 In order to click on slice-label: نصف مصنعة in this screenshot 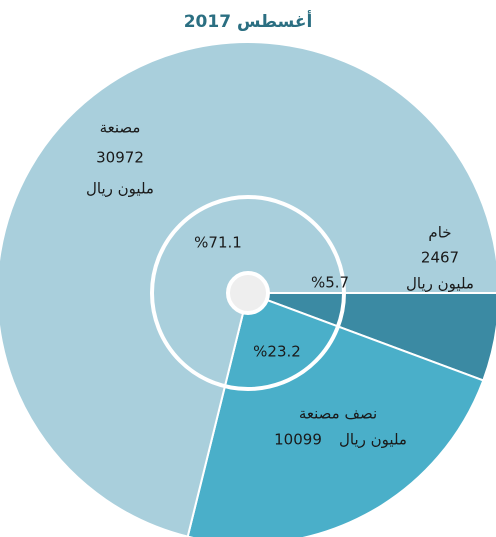, I will do `click(338, 414)`.